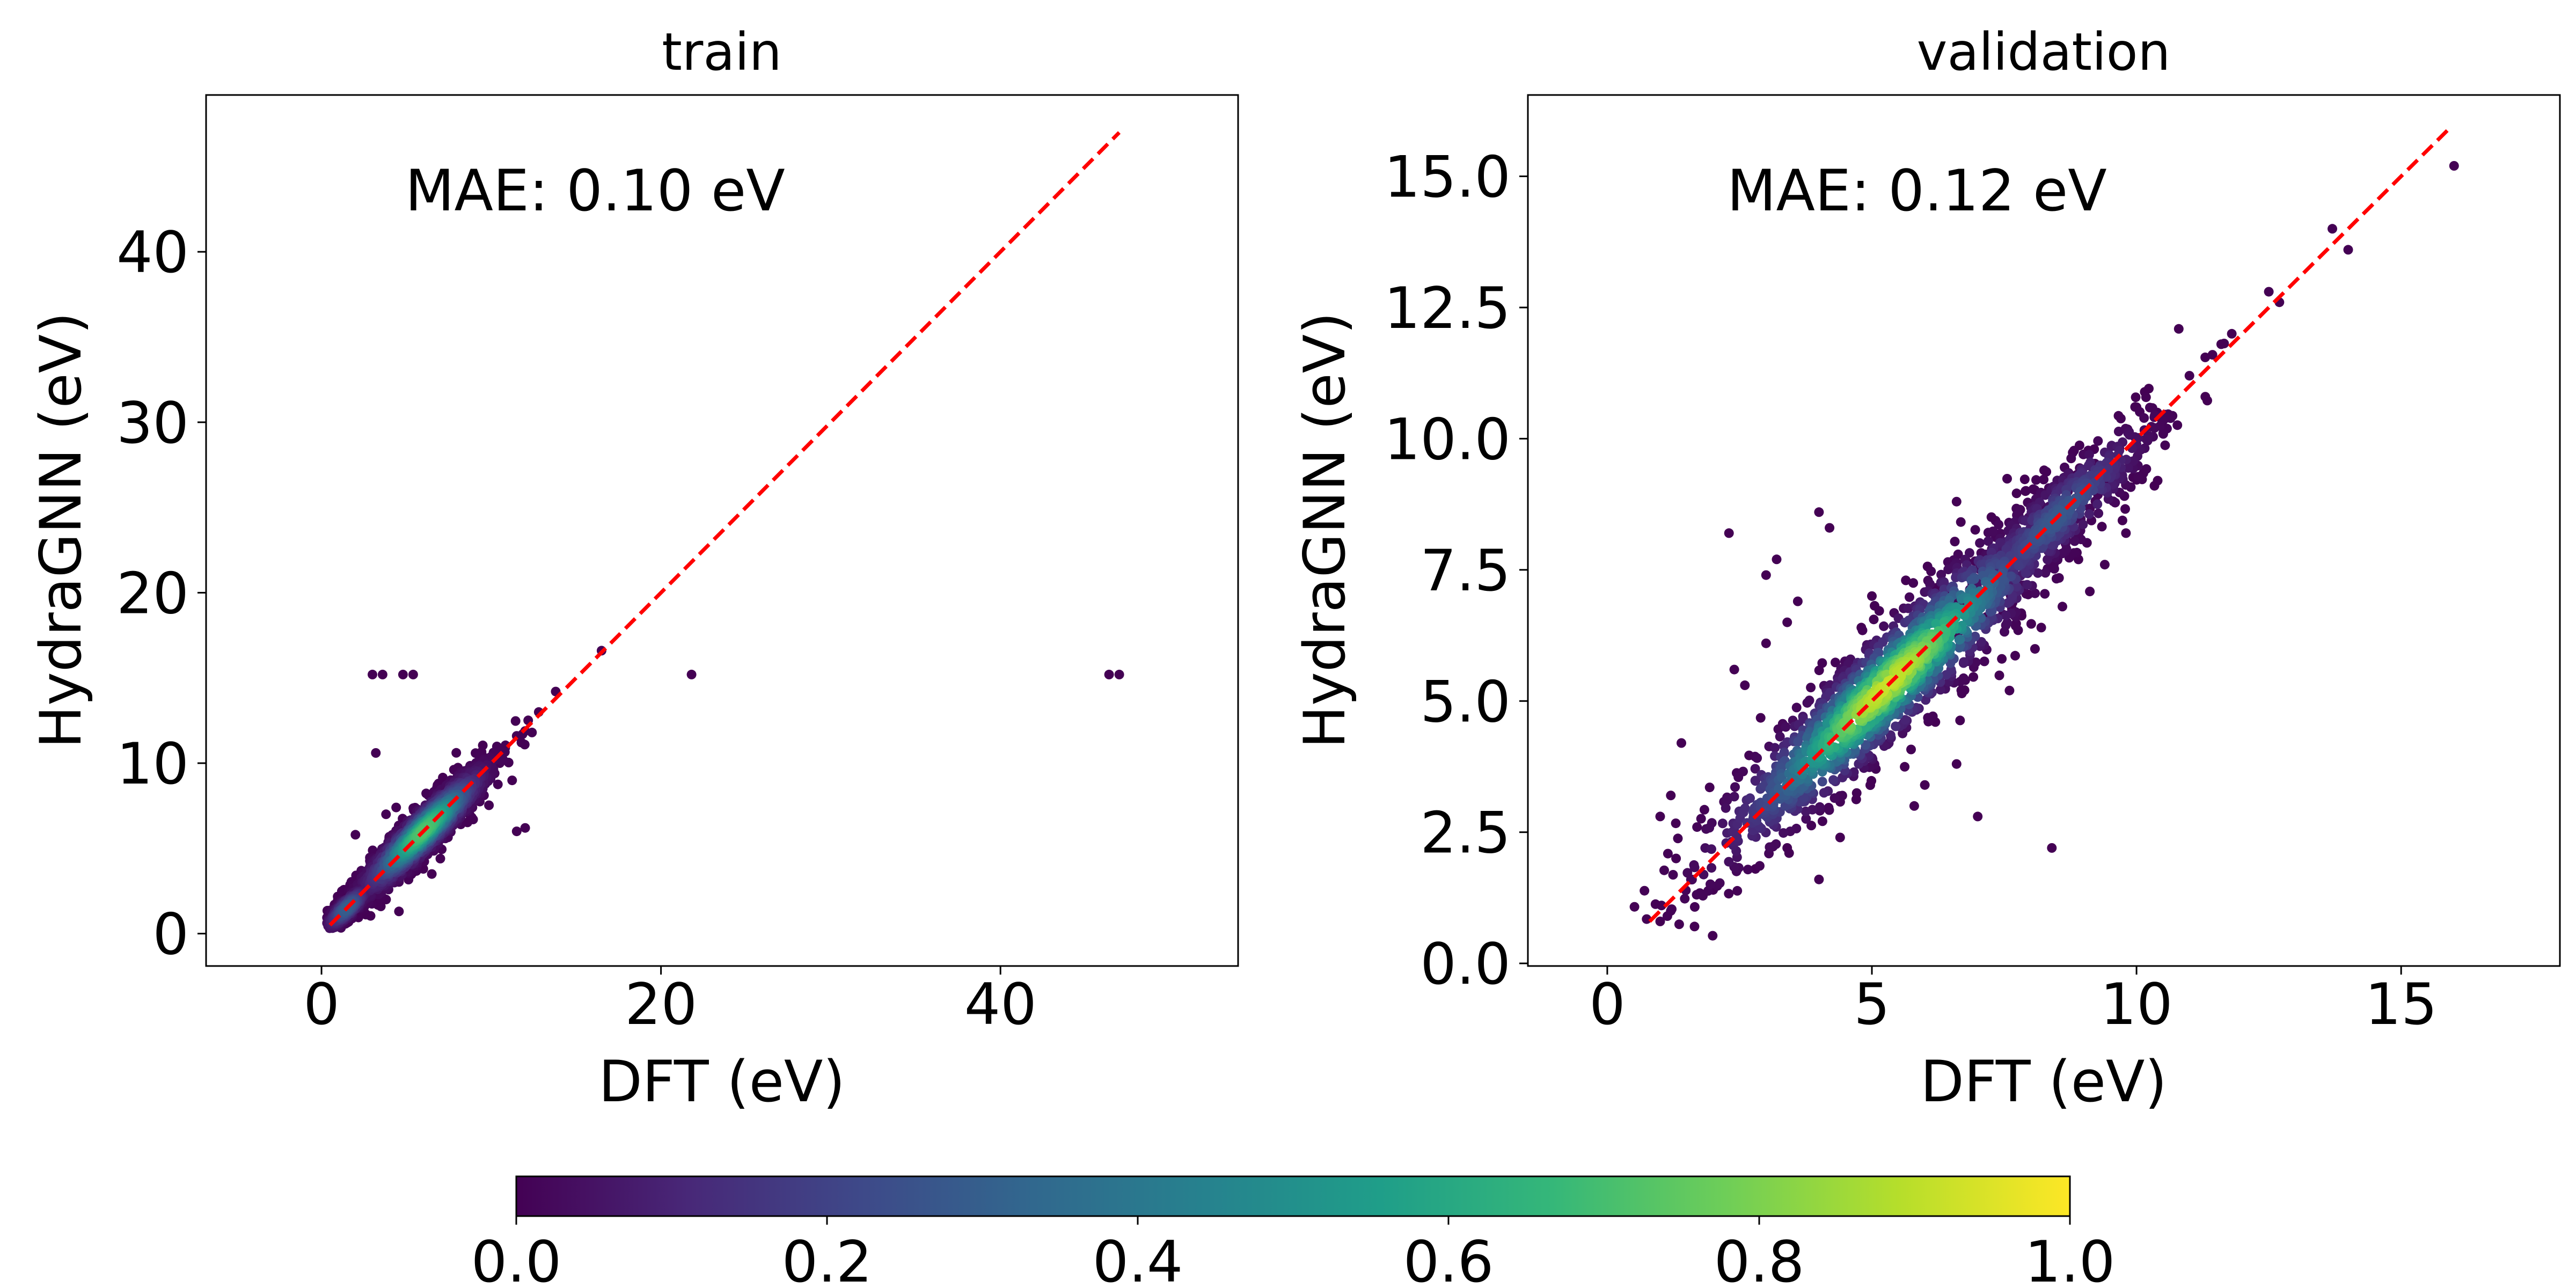  What do you see at coordinates (1607, 1004) in the screenshot?
I see `validation-x-tick-label: 0` at bounding box center [1607, 1004].